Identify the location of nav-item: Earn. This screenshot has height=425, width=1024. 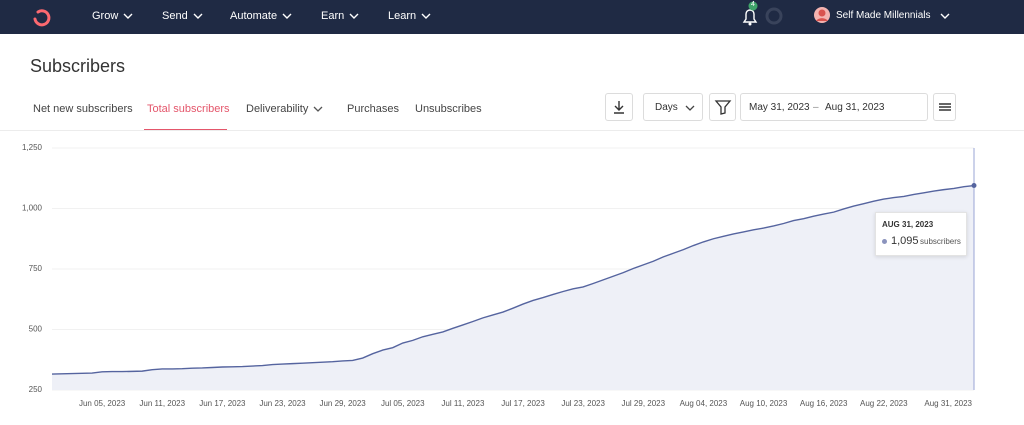
(333, 16).